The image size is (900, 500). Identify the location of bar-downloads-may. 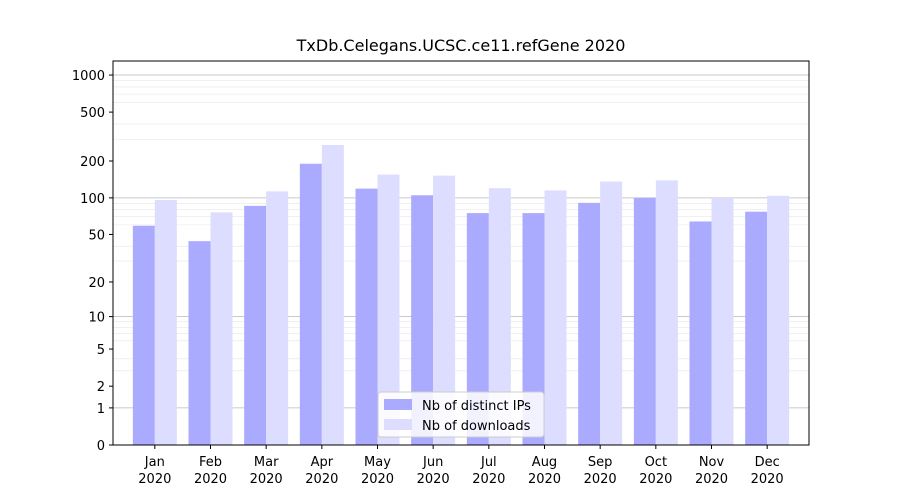
(388, 309).